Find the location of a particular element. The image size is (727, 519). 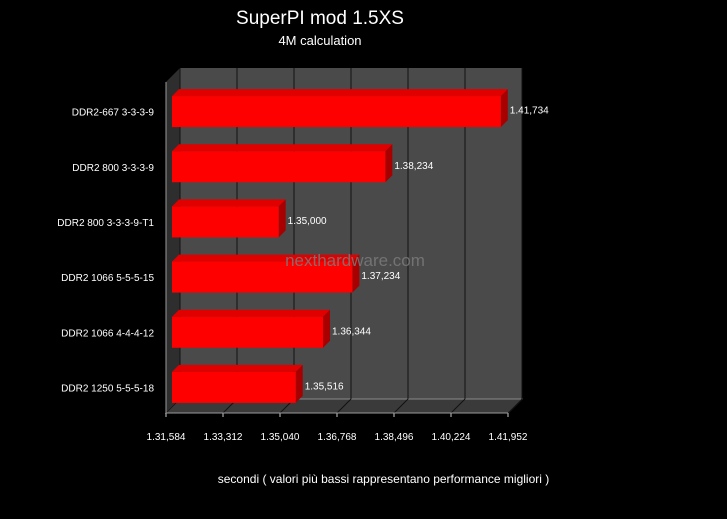

chart-title: SuperPI mod 1.5XS is located at coordinates (320, 18).